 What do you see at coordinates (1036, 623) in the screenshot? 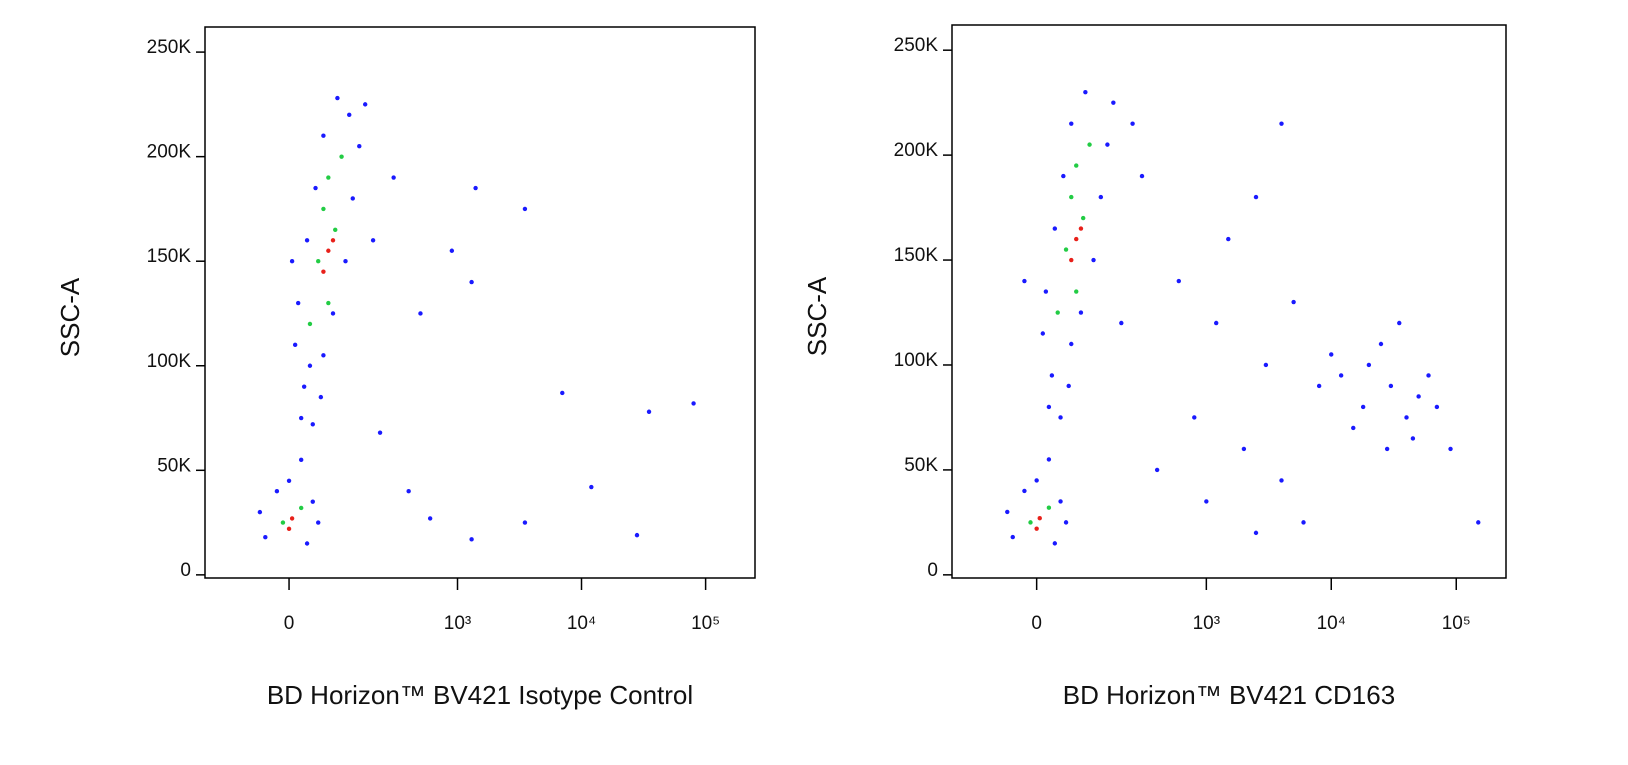
I see `x-tick-label: 0` at bounding box center [1036, 623].